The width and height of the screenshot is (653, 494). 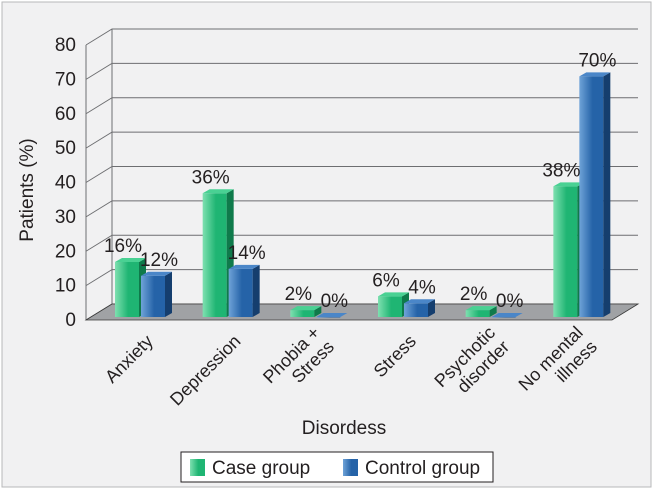 I want to click on y-tick-label: 10, so click(x=65, y=286).